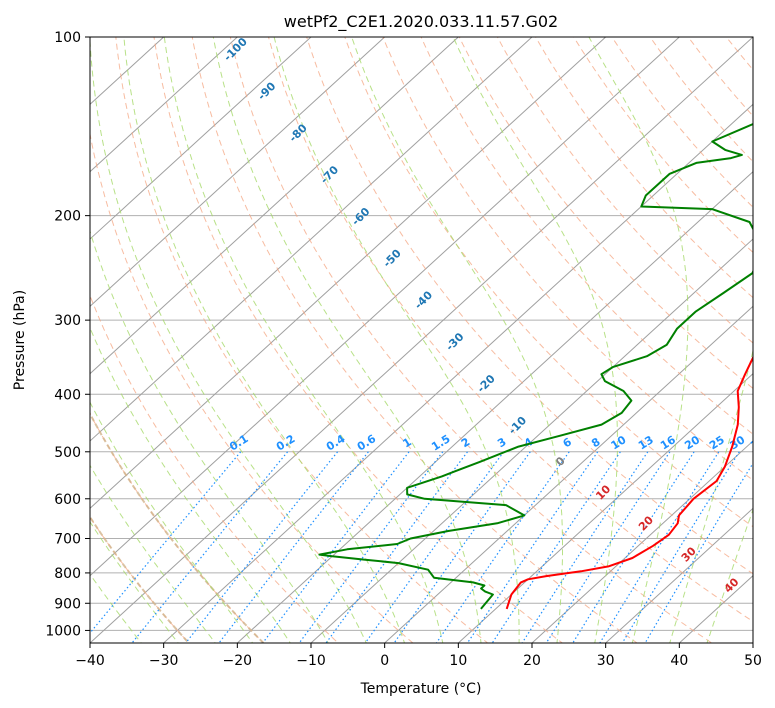 The image size is (775, 708). Describe the element at coordinates (67, 453) in the screenshot. I see `y-tick-label: 500` at that location.